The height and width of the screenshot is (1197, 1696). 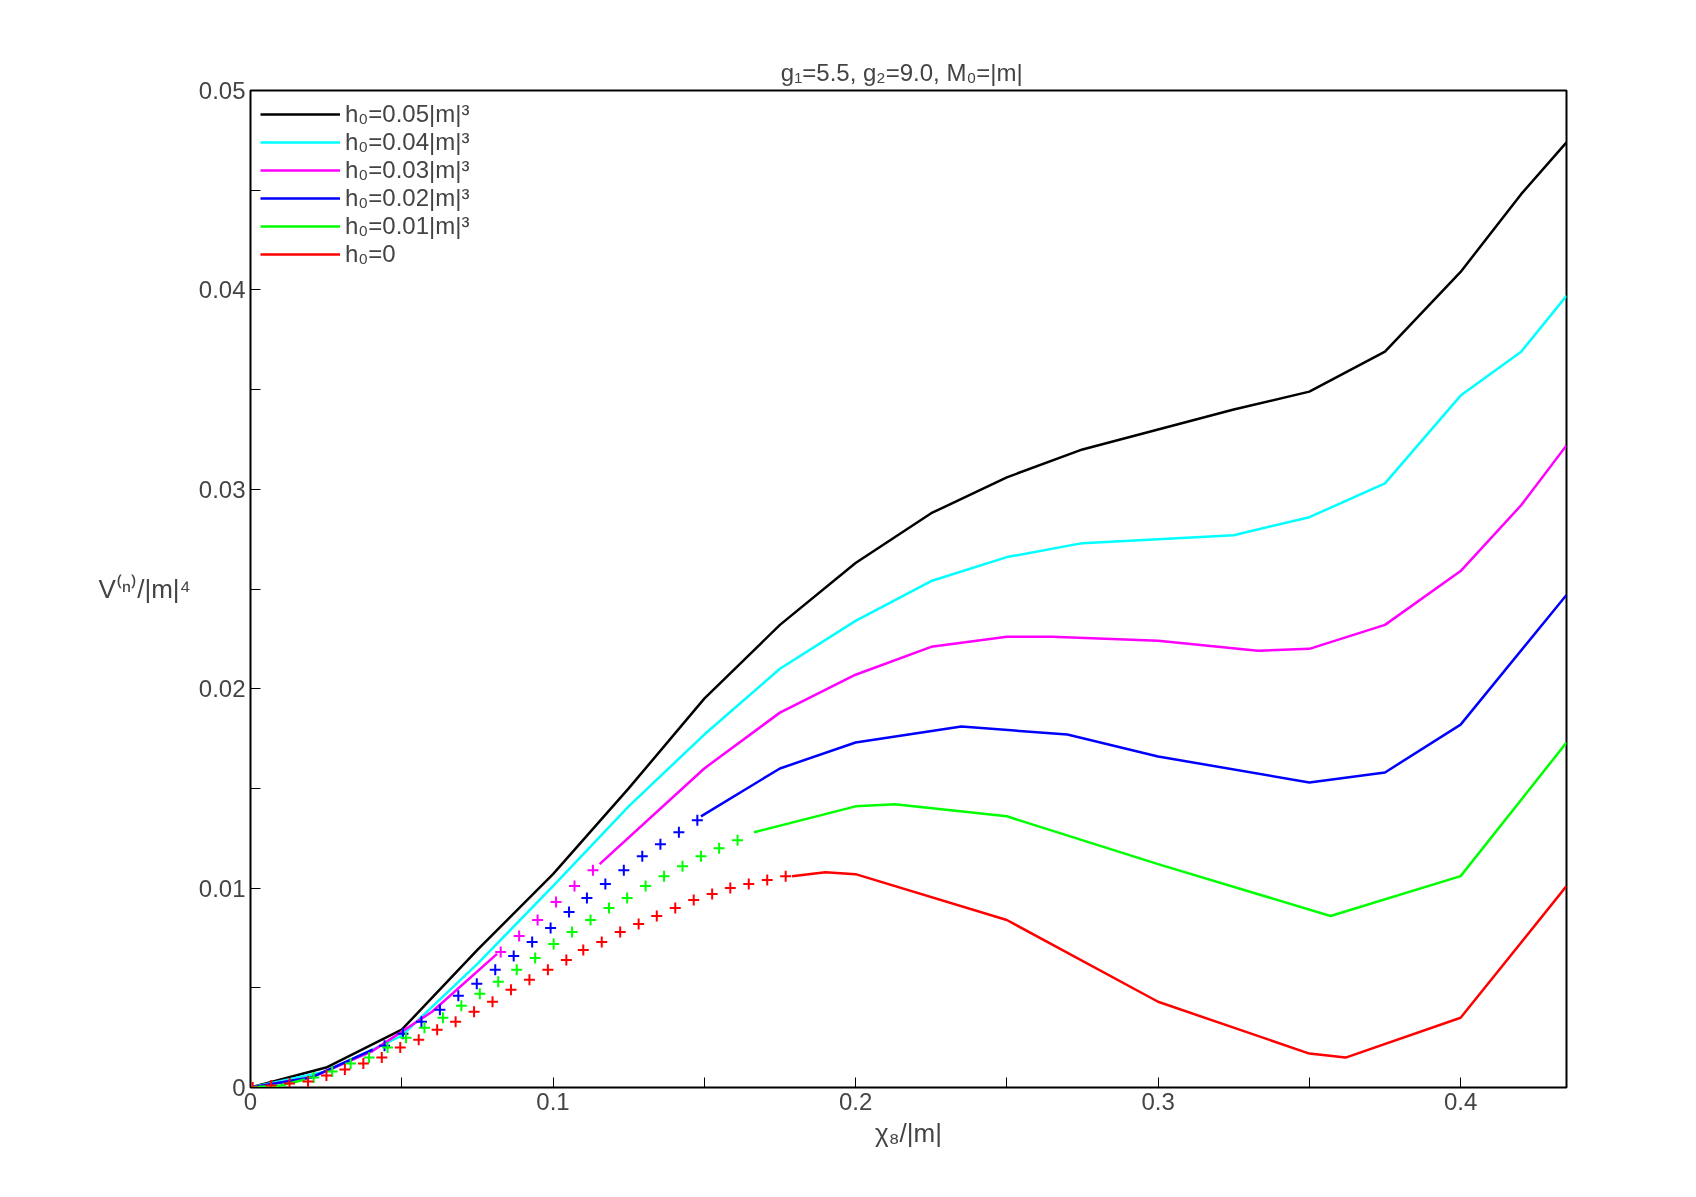 What do you see at coordinates (407, 114) in the screenshot?
I see `legend-label: h₀=0.05|m|³` at bounding box center [407, 114].